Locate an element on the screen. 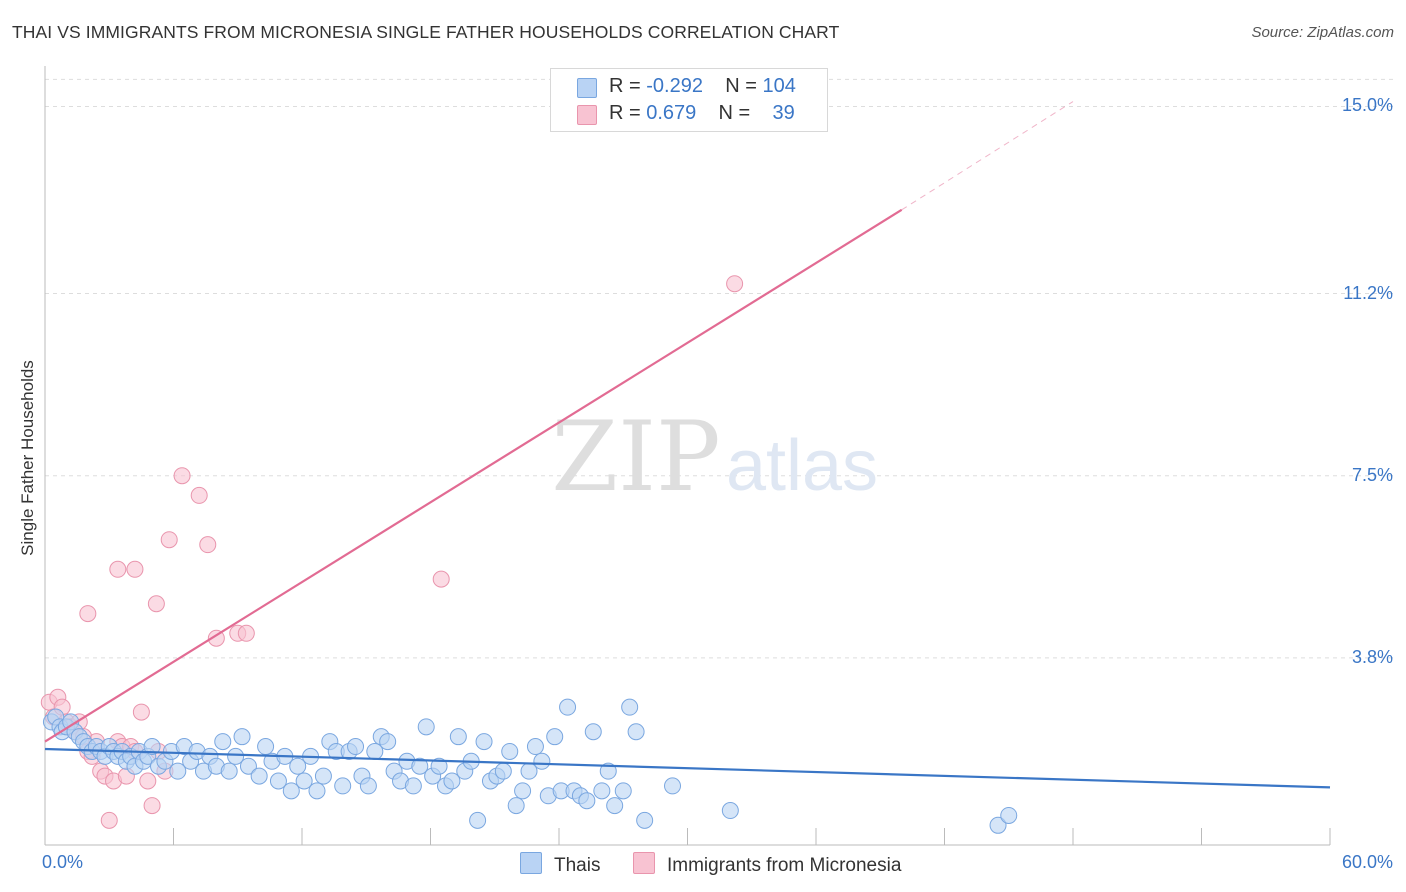 The width and height of the screenshot is (1406, 892). micronesia-swatch is located at coordinates (587, 115).